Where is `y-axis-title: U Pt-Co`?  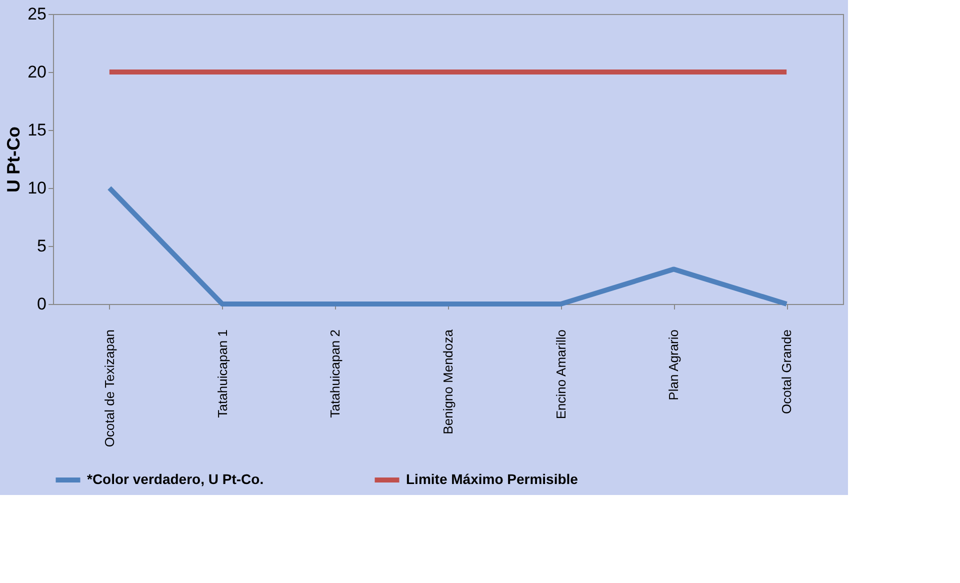
y-axis-title: U Pt-Co is located at coordinates (14, 159).